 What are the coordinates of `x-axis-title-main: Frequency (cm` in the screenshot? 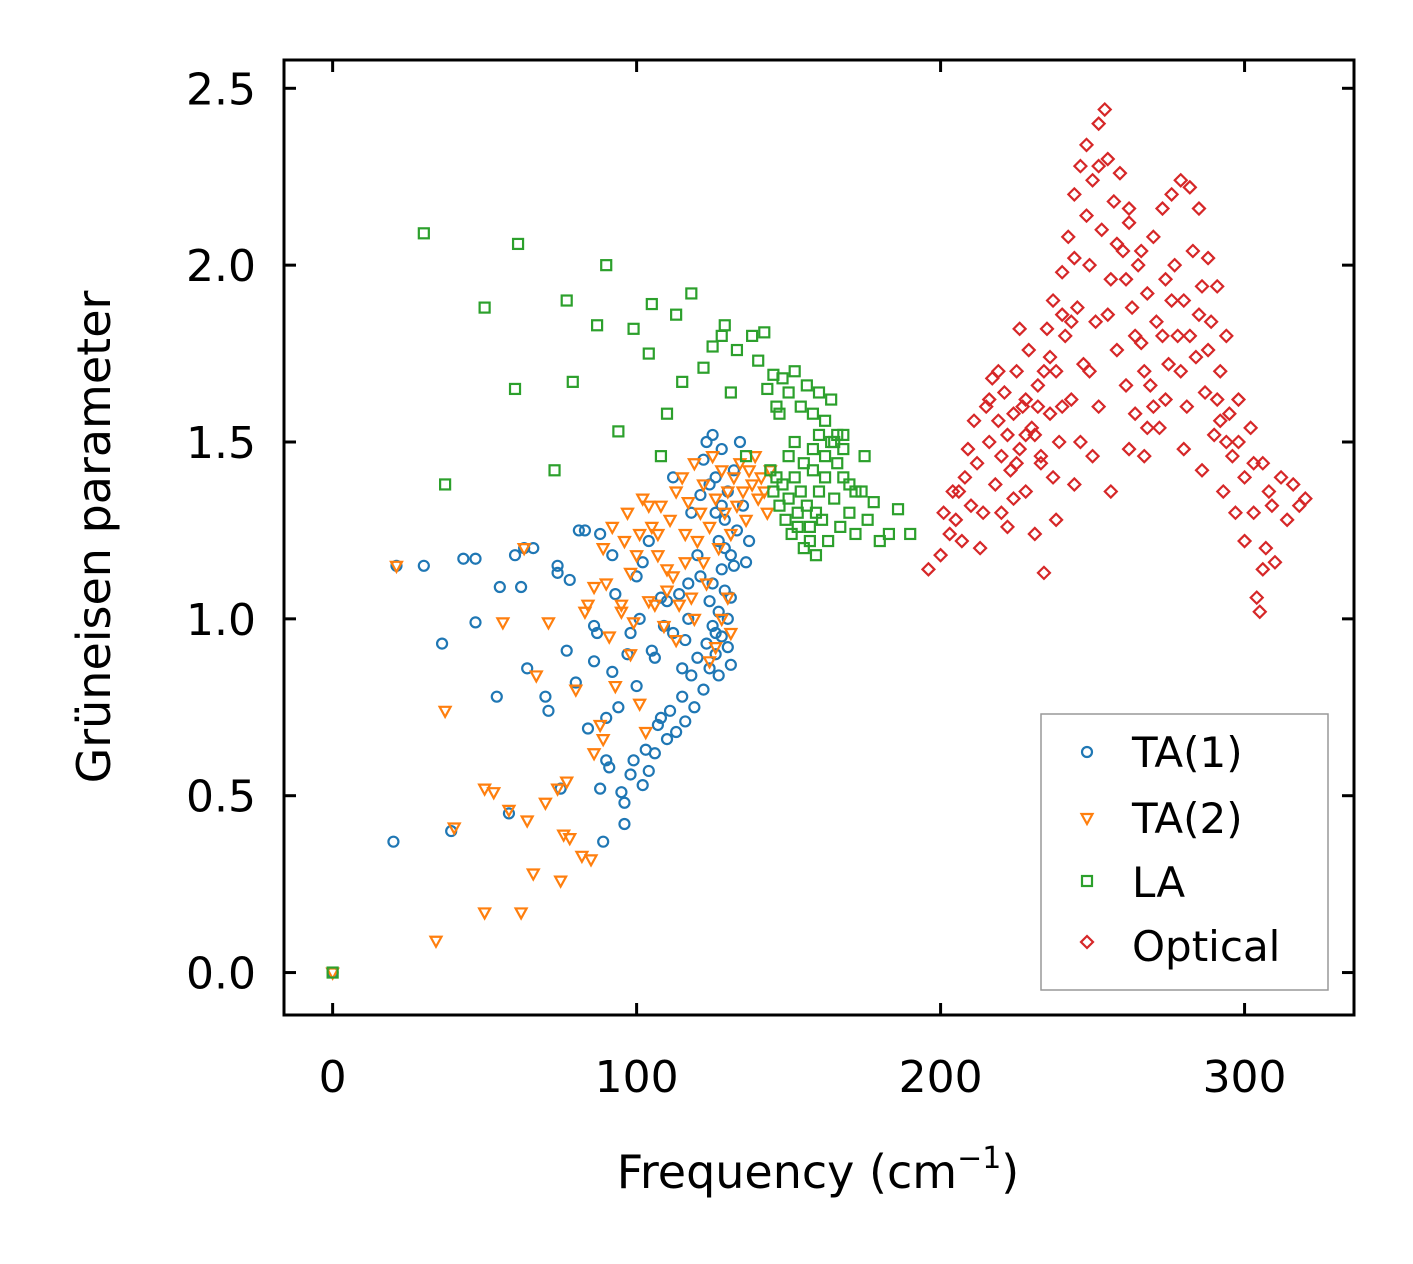 It's located at (787, 1172).